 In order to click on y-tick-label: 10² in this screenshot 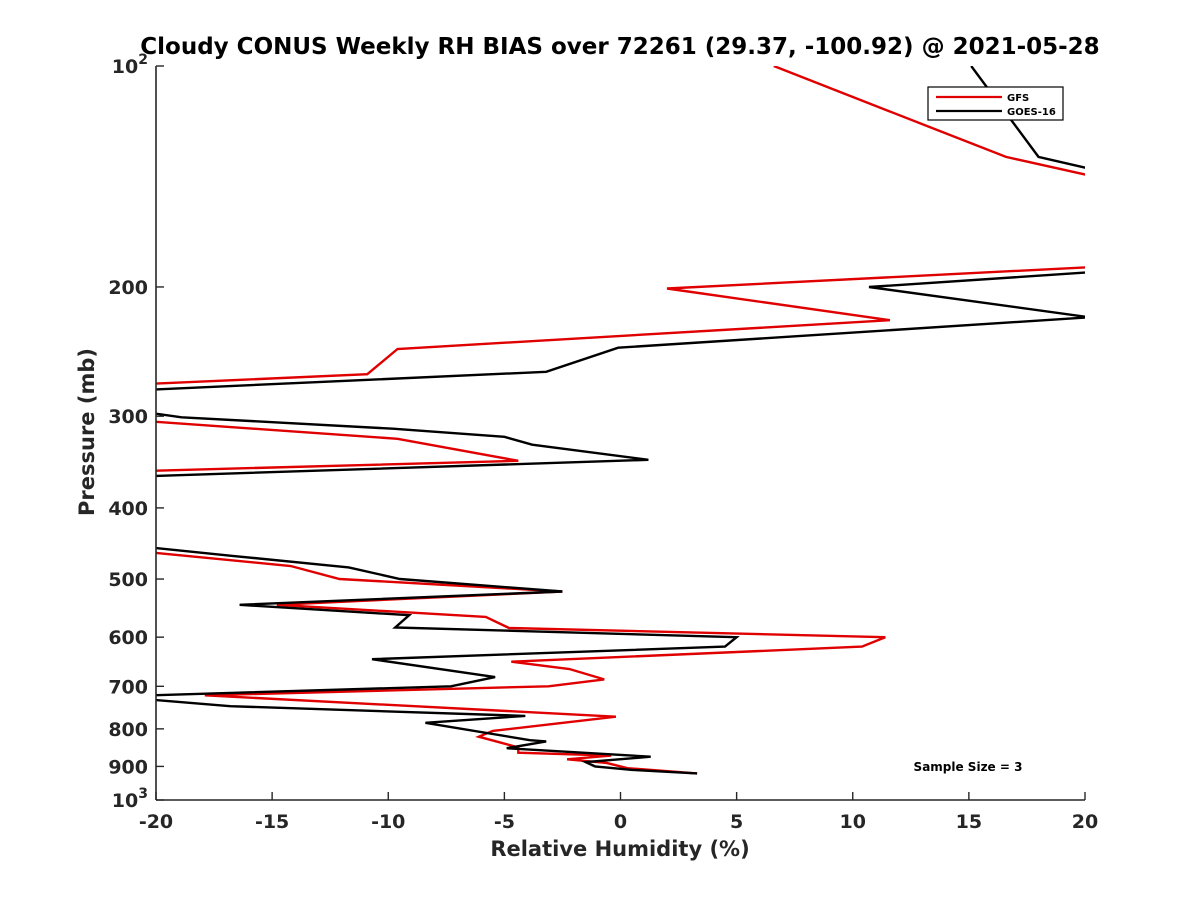, I will do `click(130, 65)`.